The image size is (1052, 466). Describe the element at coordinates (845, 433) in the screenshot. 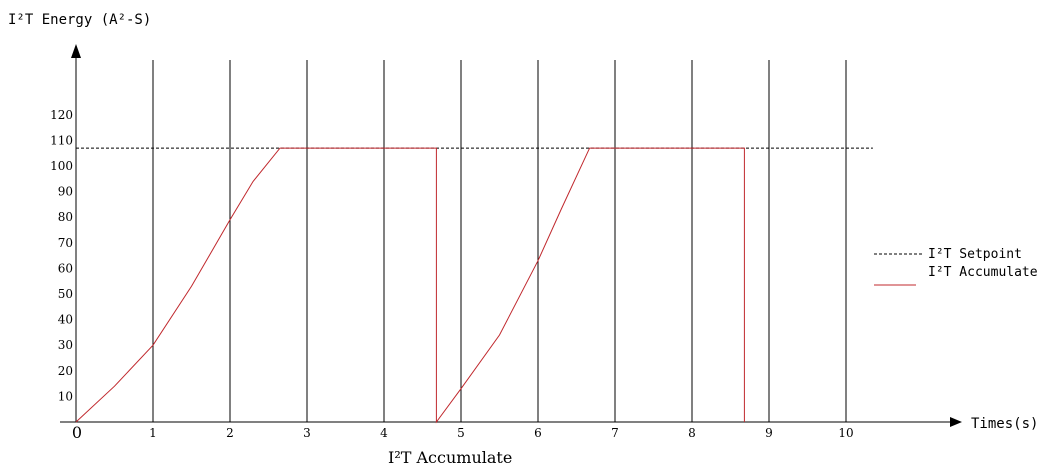

I see `x-tick-label-10: 10` at that location.